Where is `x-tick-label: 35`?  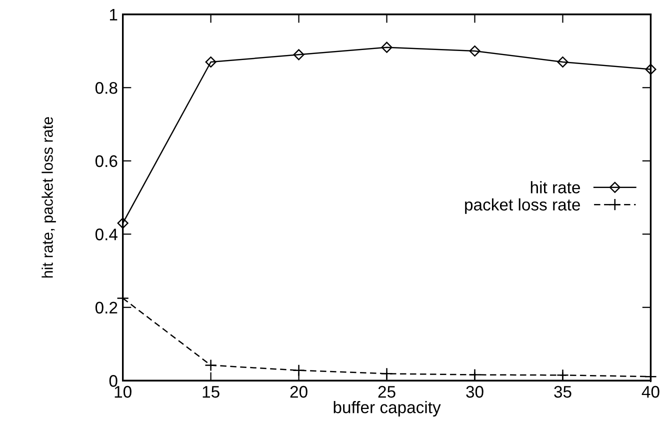 x-tick-label: 35 is located at coordinates (563, 392).